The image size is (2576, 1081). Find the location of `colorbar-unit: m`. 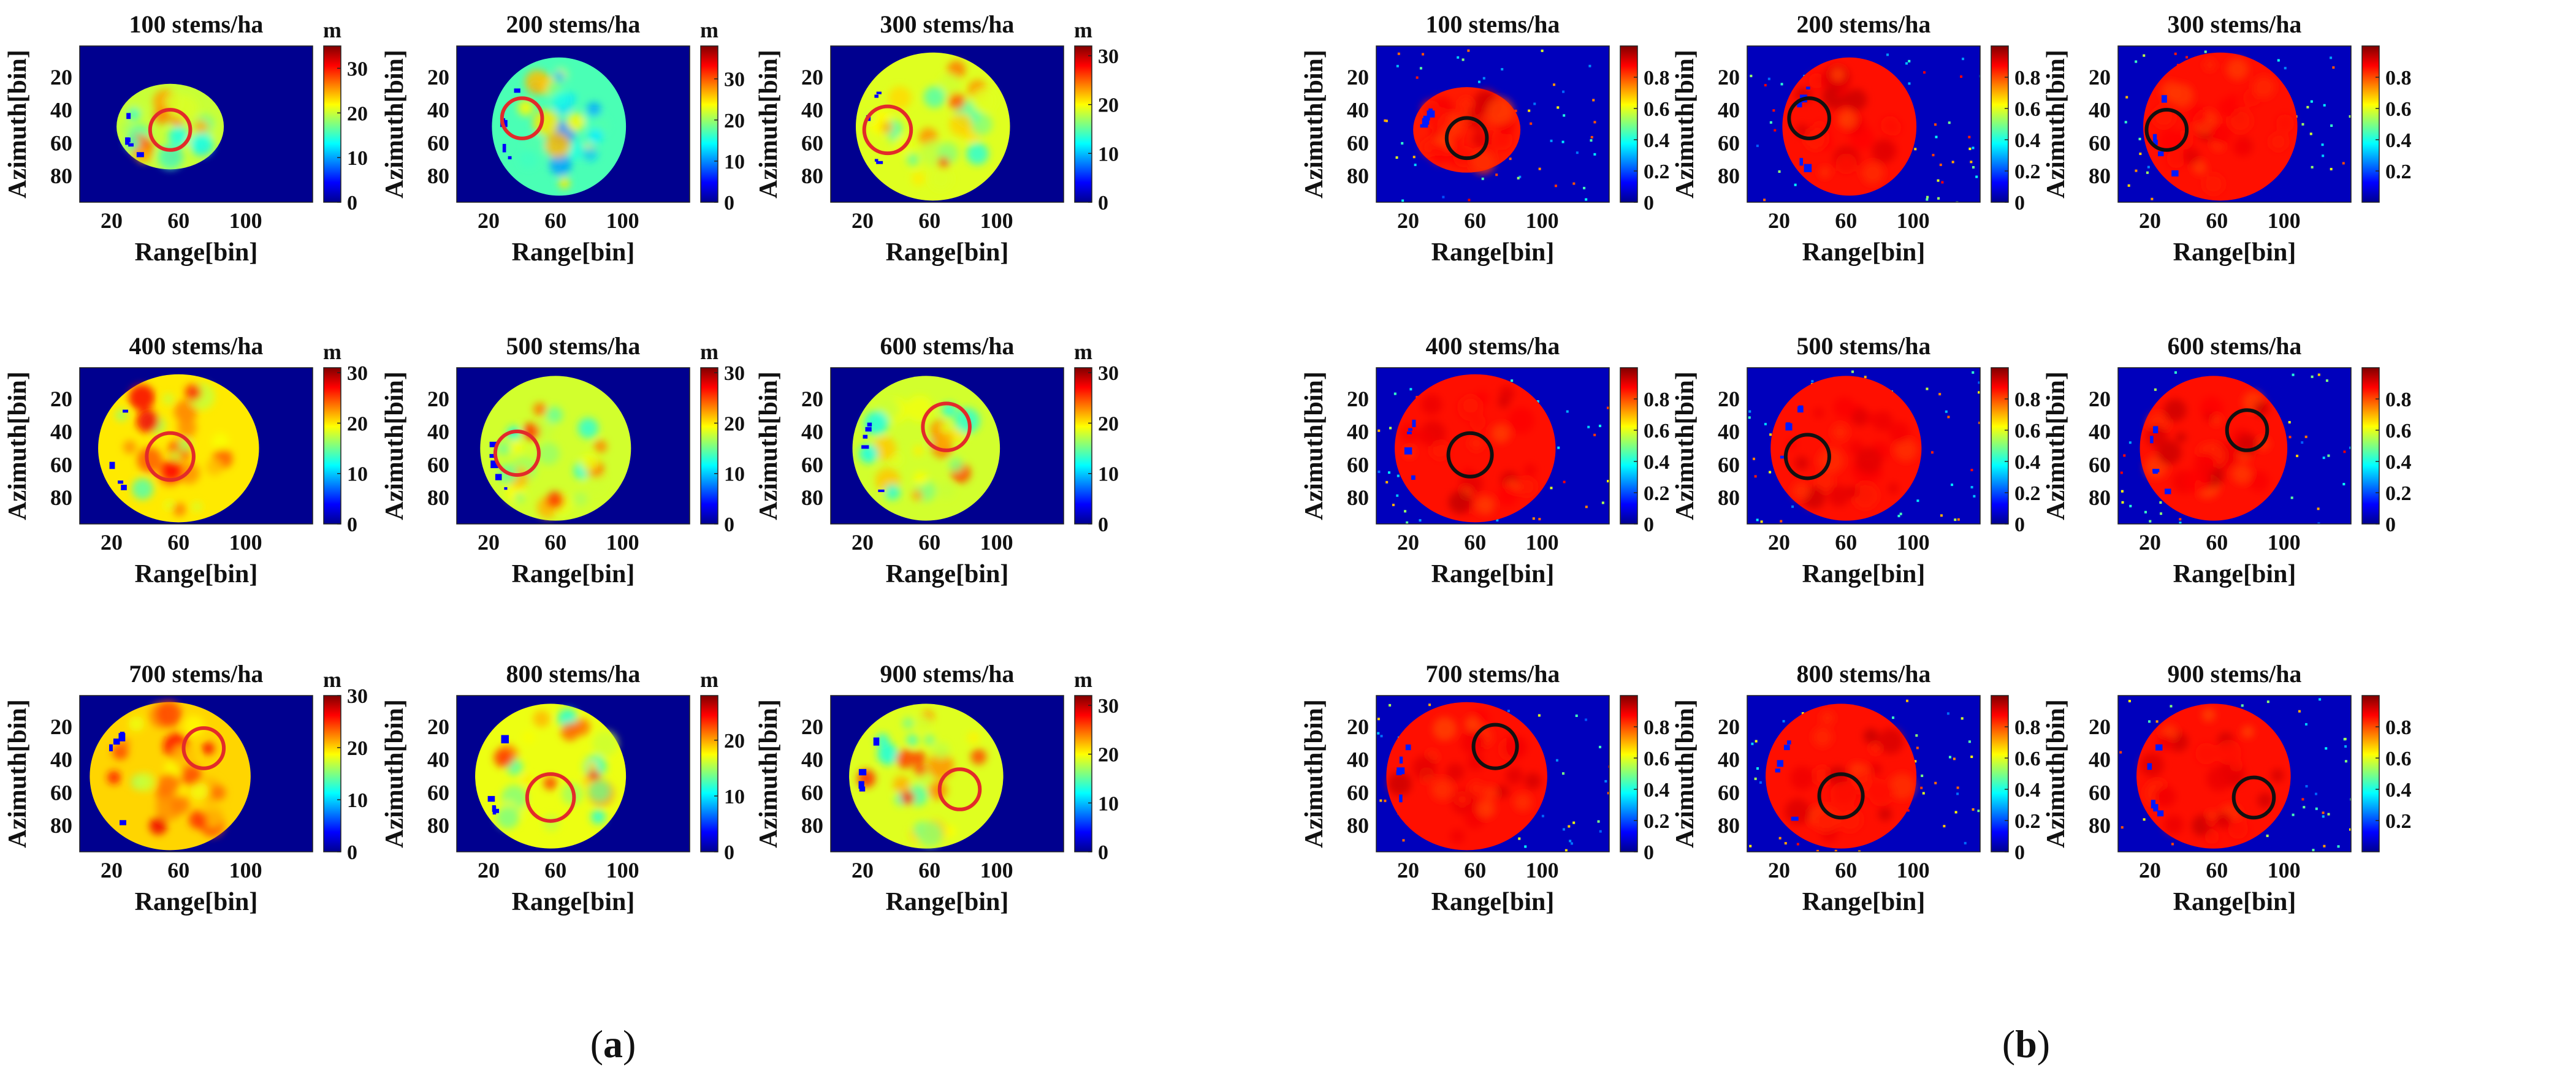

colorbar-unit: m is located at coordinates (709, 680).